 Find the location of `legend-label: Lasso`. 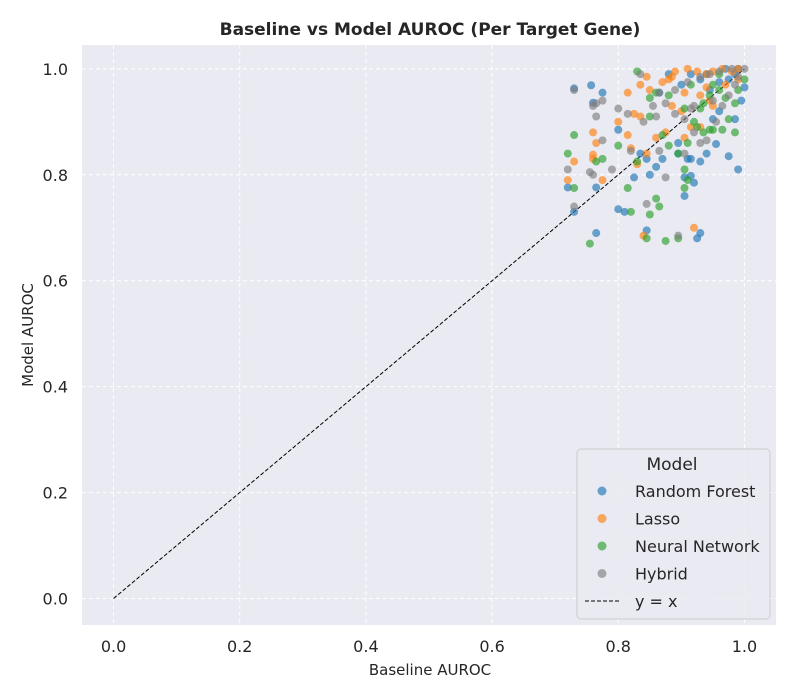

legend-label: Lasso is located at coordinates (657, 519).